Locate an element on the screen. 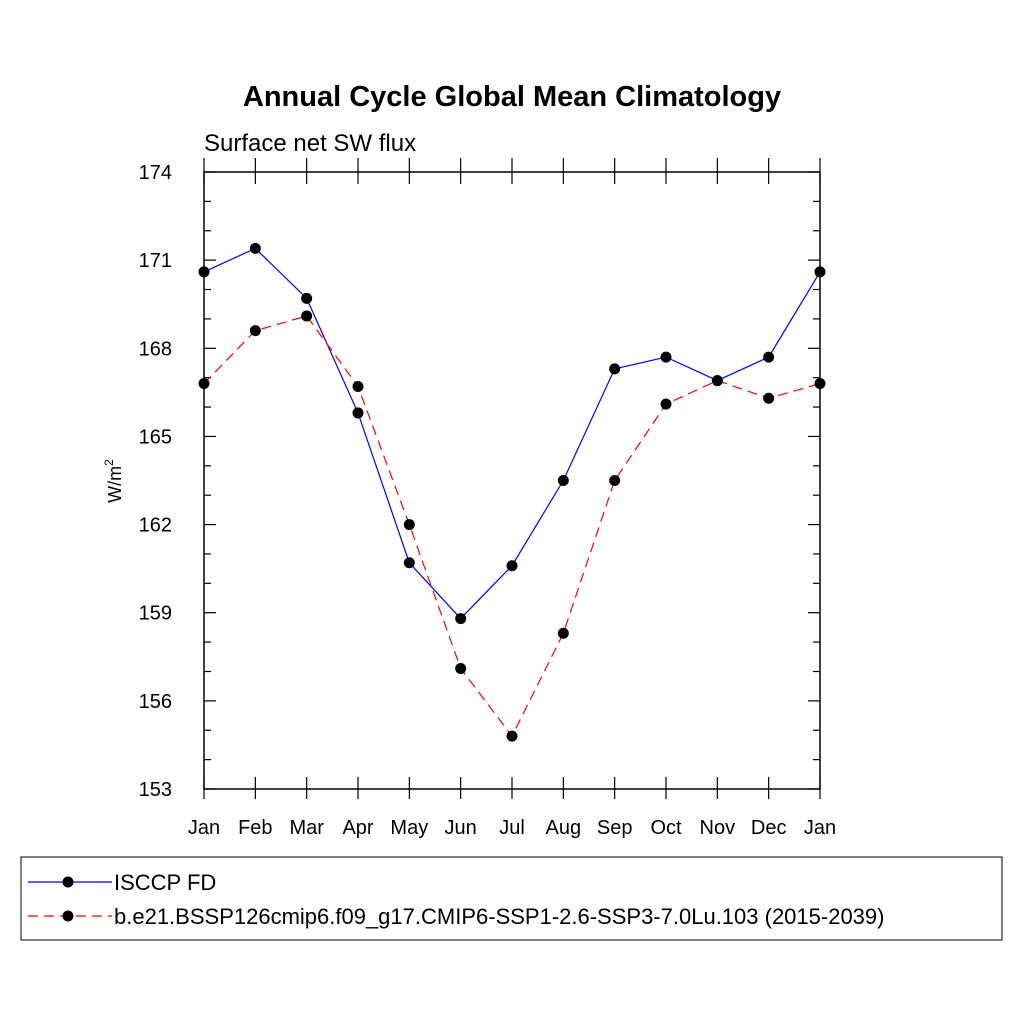  x-tick-label: Dec is located at coordinates (769, 828).